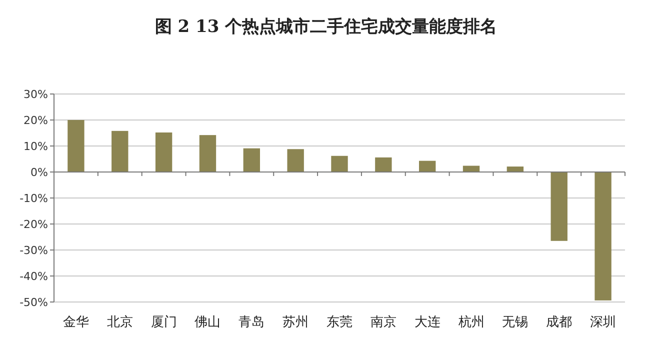  What do you see at coordinates (36, 120) in the screenshot?
I see `y-tick-label: 20%` at bounding box center [36, 120].